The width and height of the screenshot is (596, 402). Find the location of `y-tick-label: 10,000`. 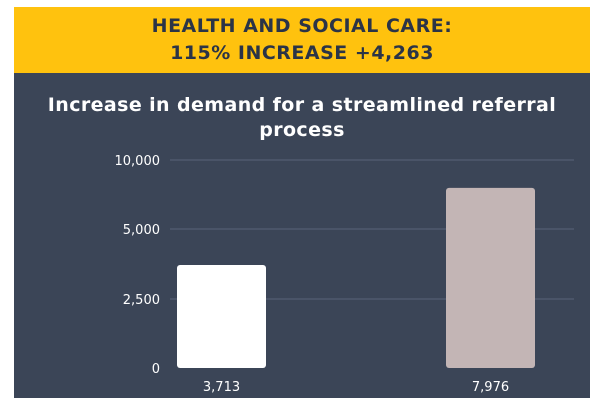

y-tick-label: 10,000 is located at coordinates (138, 161).